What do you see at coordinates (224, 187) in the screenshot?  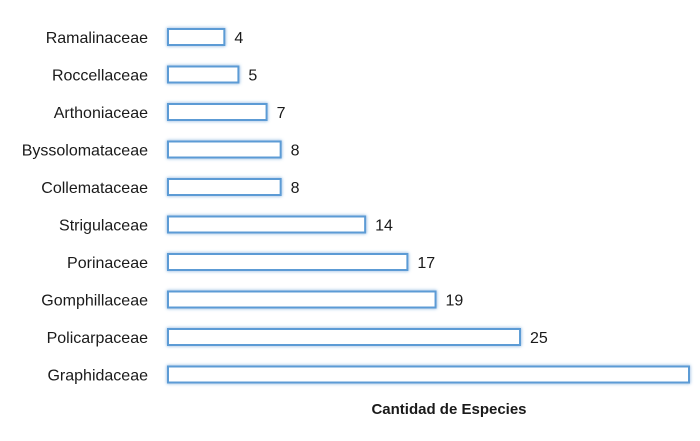 I see `bar-collemataceae` at bounding box center [224, 187].